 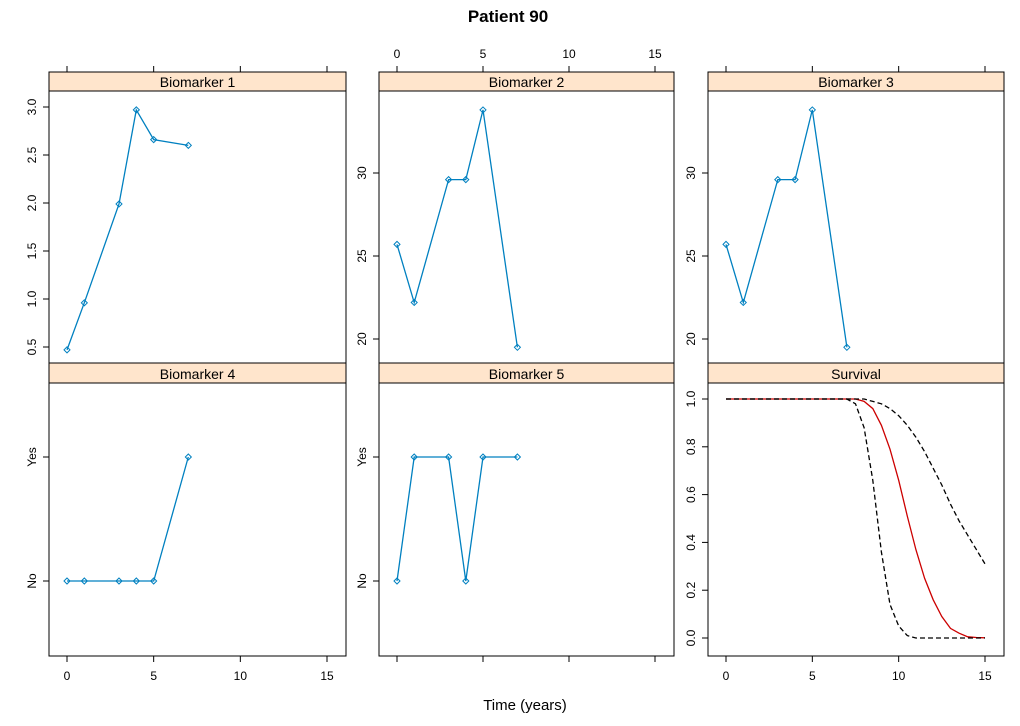 I want to click on strip-label: Biomarker 1, so click(x=198, y=82).